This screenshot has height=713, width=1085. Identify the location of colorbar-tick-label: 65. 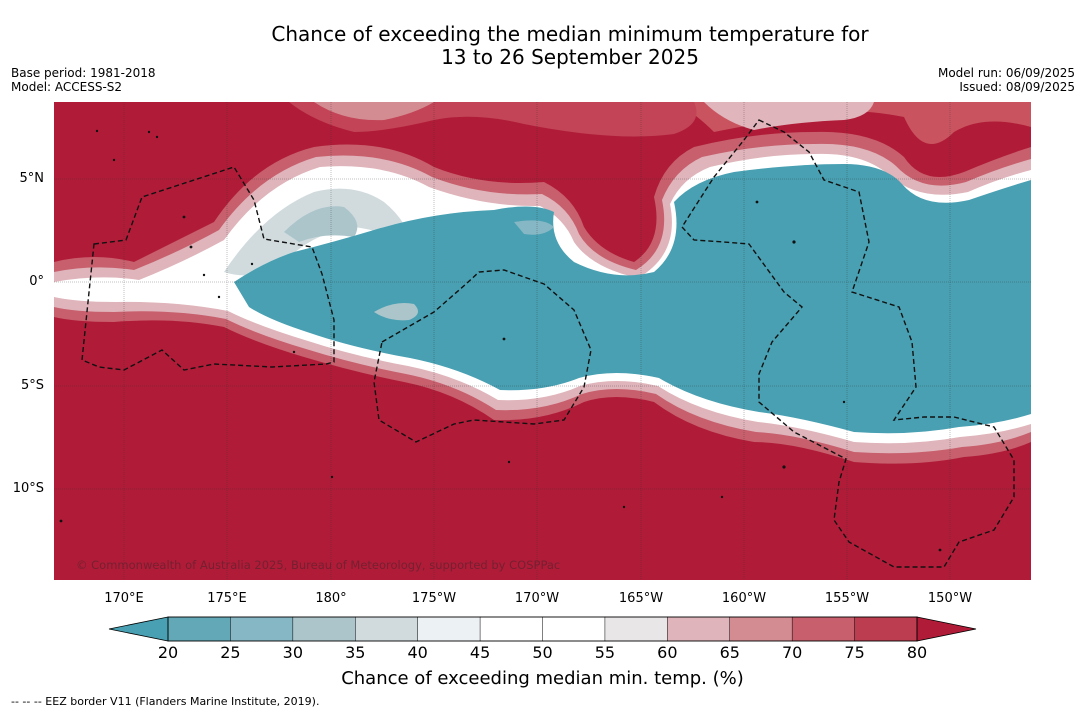
(729, 652).